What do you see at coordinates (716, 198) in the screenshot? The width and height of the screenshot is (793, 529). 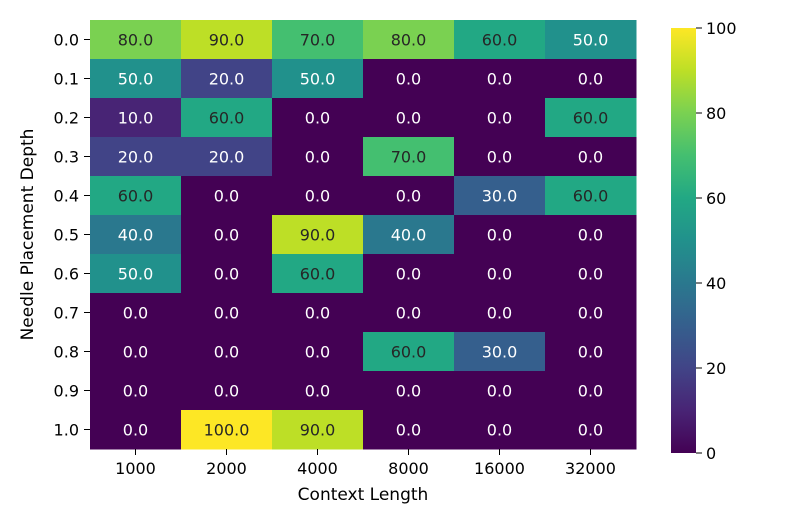 I see `colorbar-tick-label: 60` at bounding box center [716, 198].